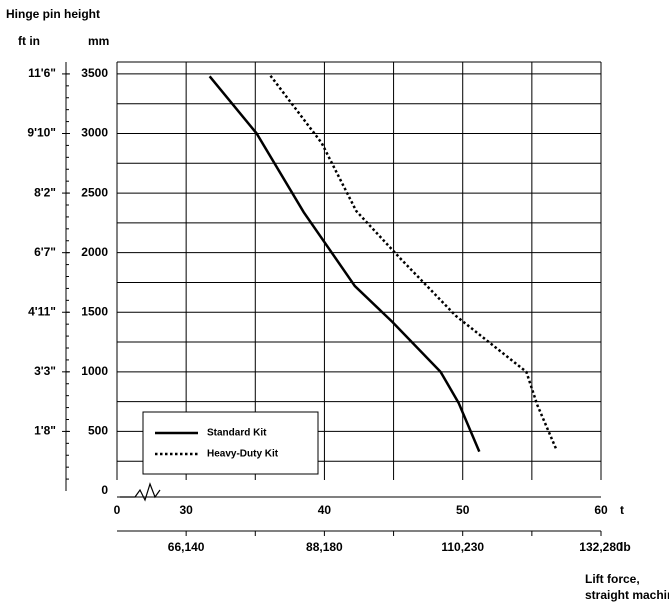 This screenshot has width=669, height=606. I want to click on y2-tick-label: 9'10", so click(41, 133).